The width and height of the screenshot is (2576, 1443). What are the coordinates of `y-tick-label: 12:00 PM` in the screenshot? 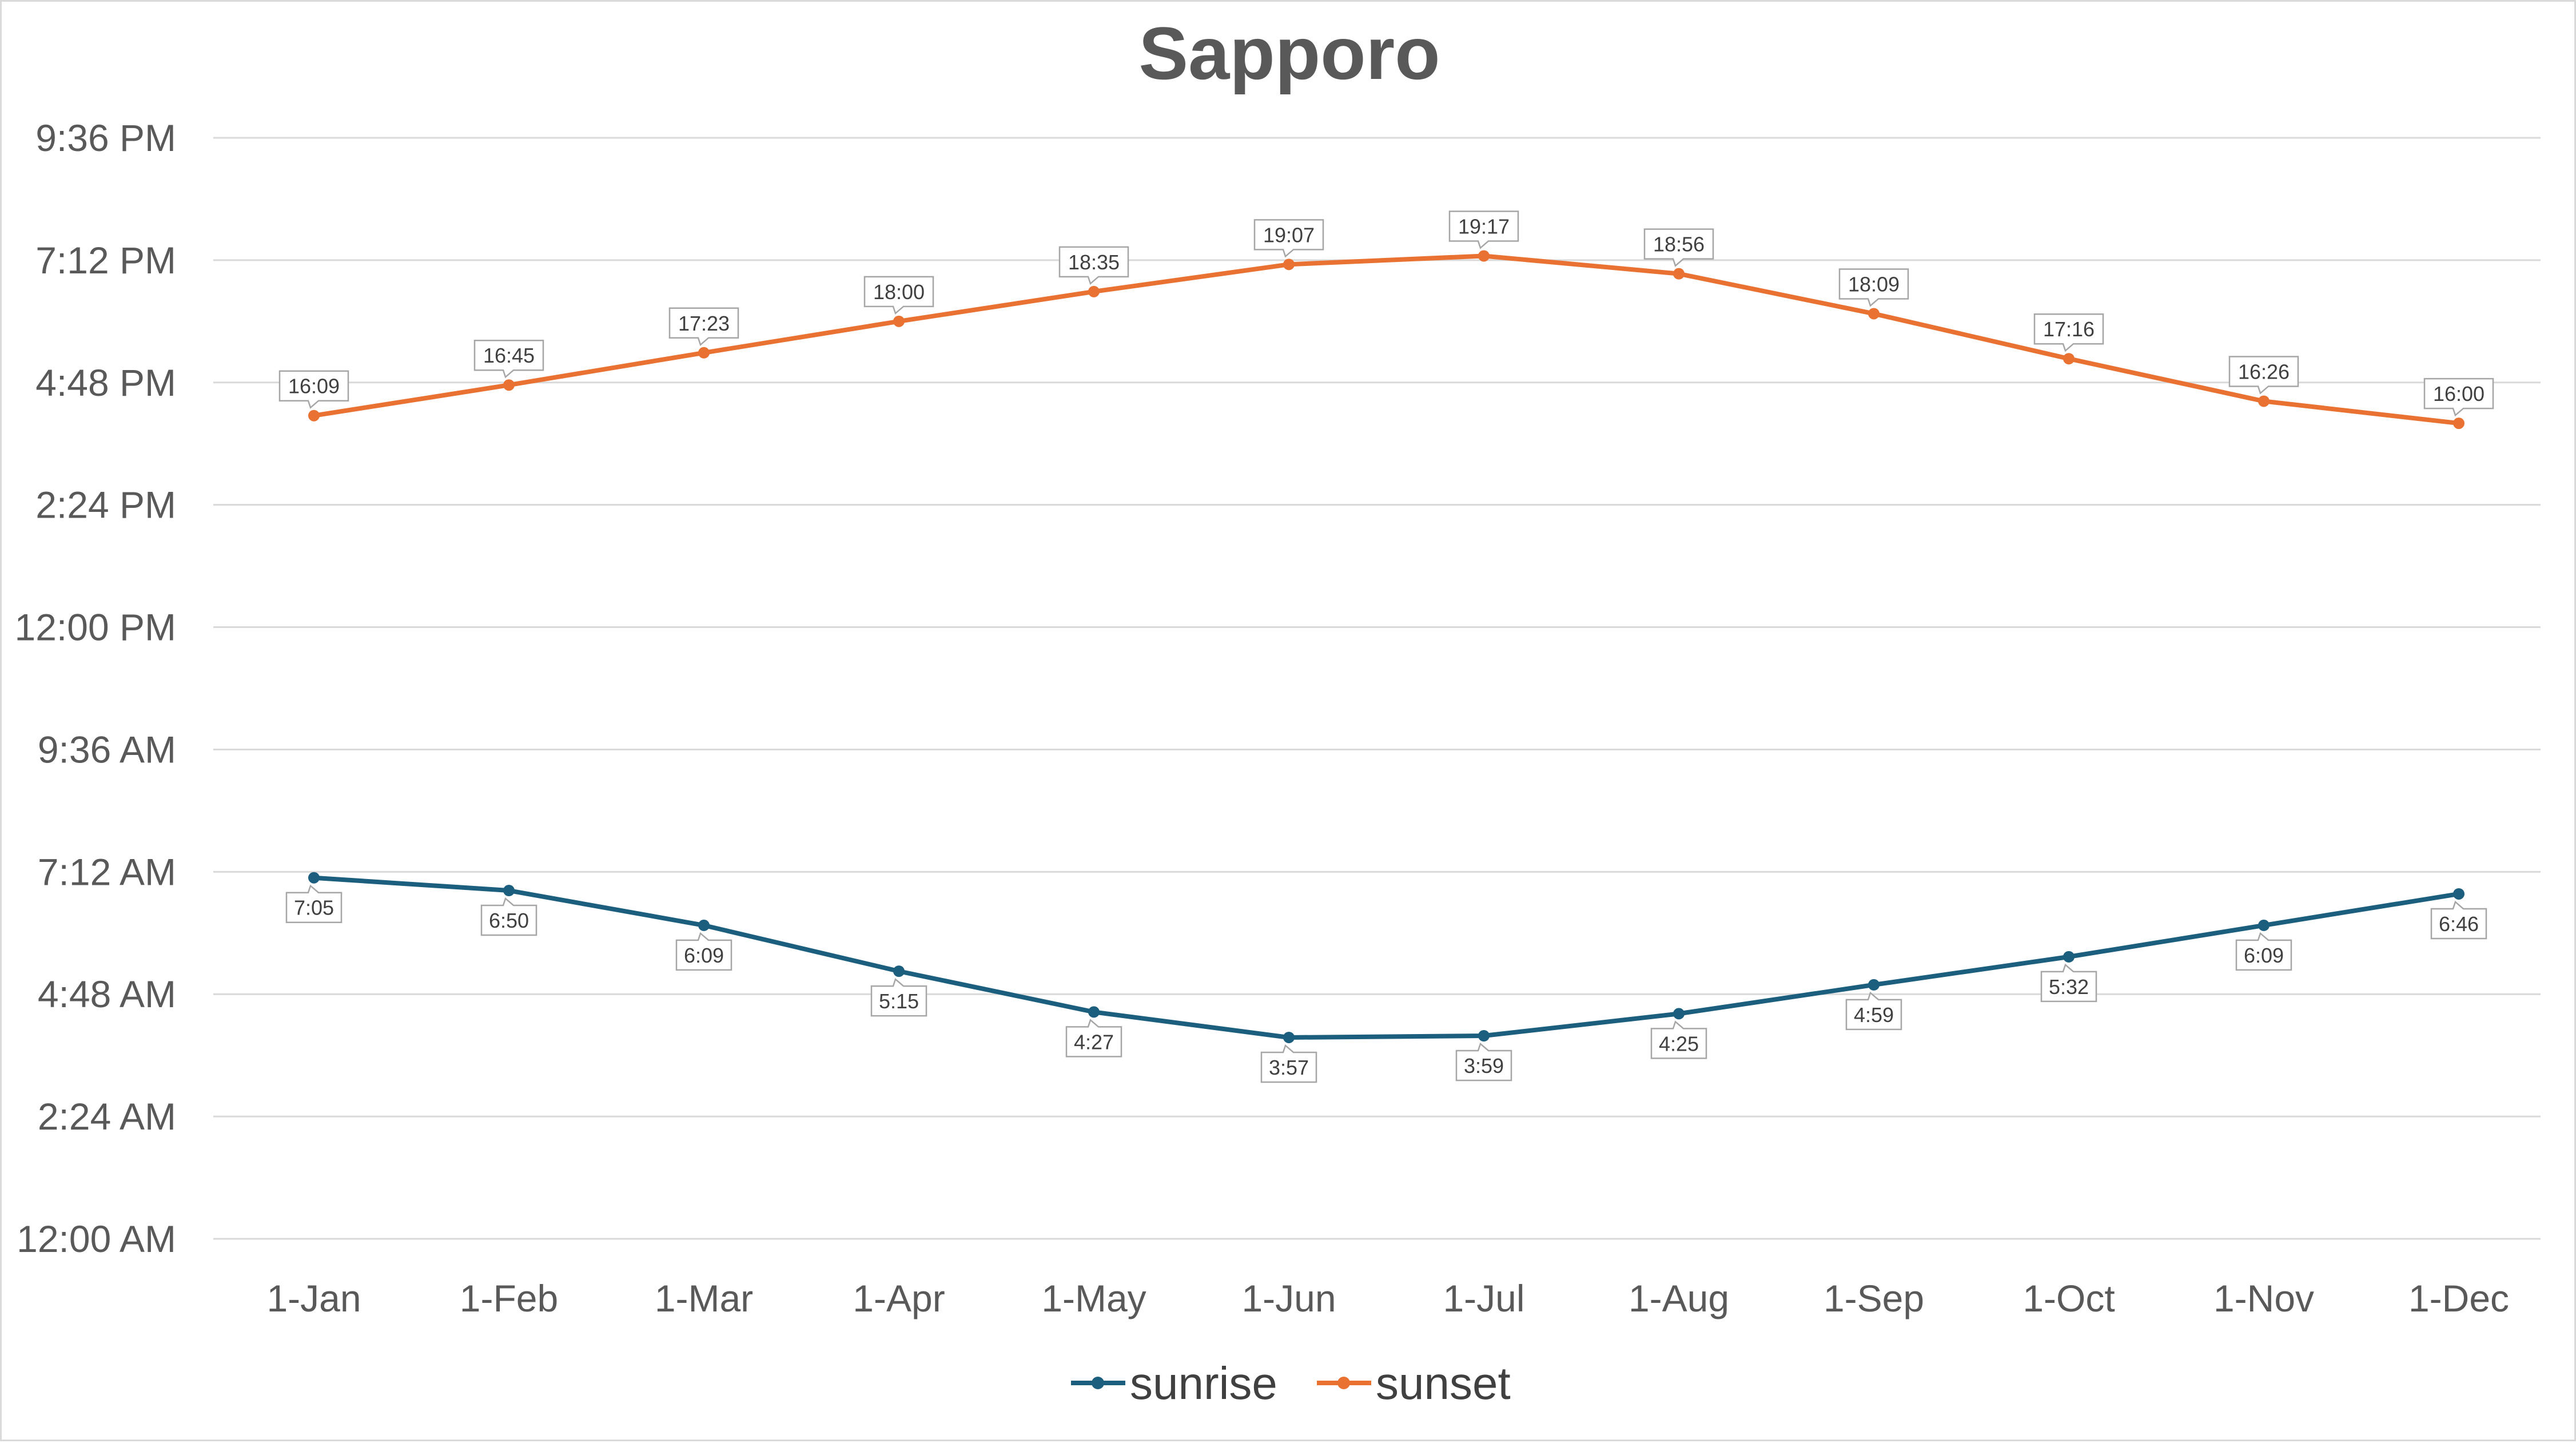 It's located at (96, 627).